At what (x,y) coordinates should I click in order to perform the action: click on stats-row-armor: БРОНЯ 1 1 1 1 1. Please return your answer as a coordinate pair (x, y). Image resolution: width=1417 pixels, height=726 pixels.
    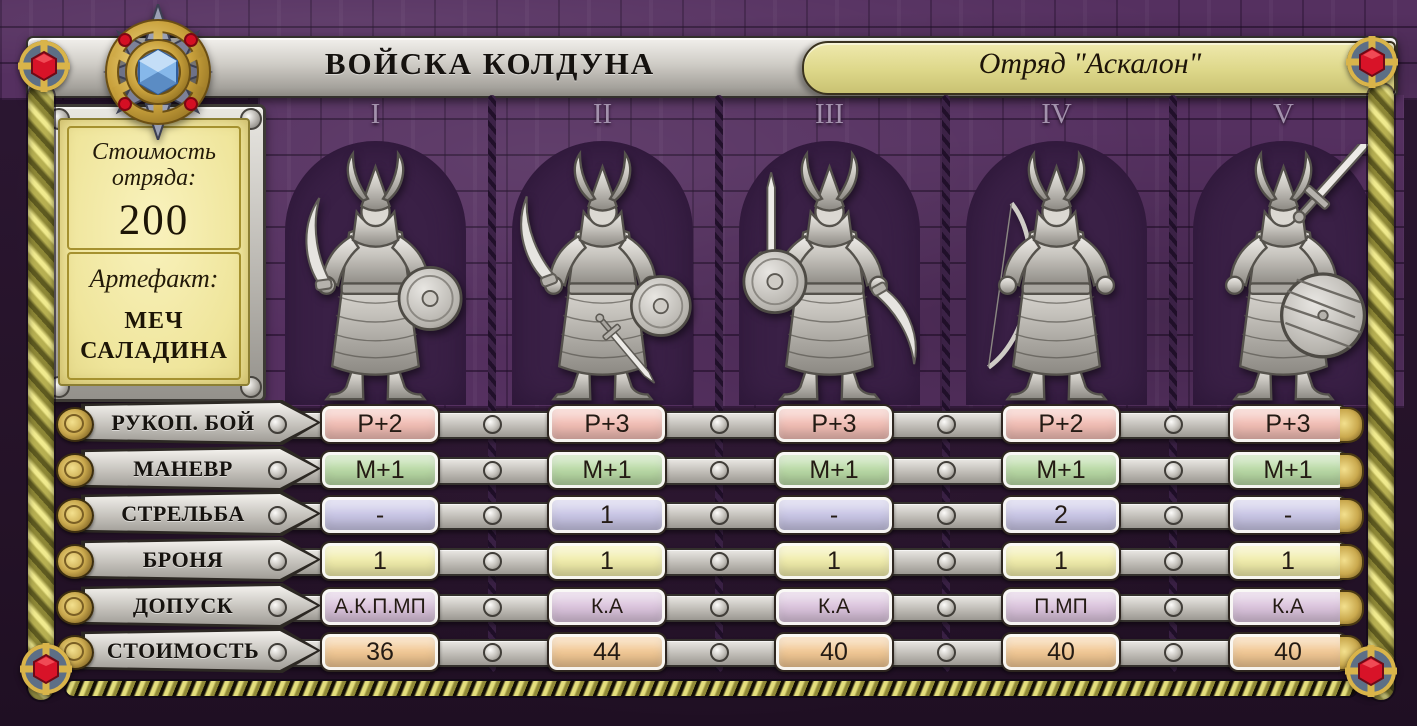
    Looking at the image, I should click on (708, 559).